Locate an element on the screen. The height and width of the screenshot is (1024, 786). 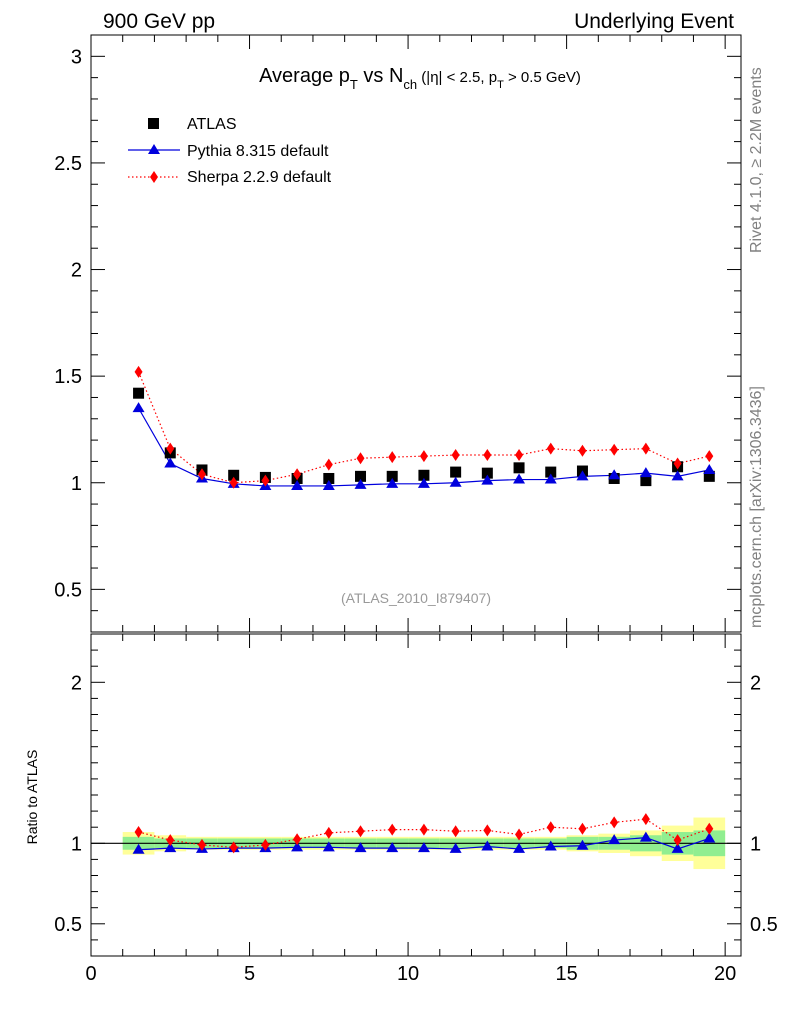
main-plot-marks is located at coordinates (424, 427).